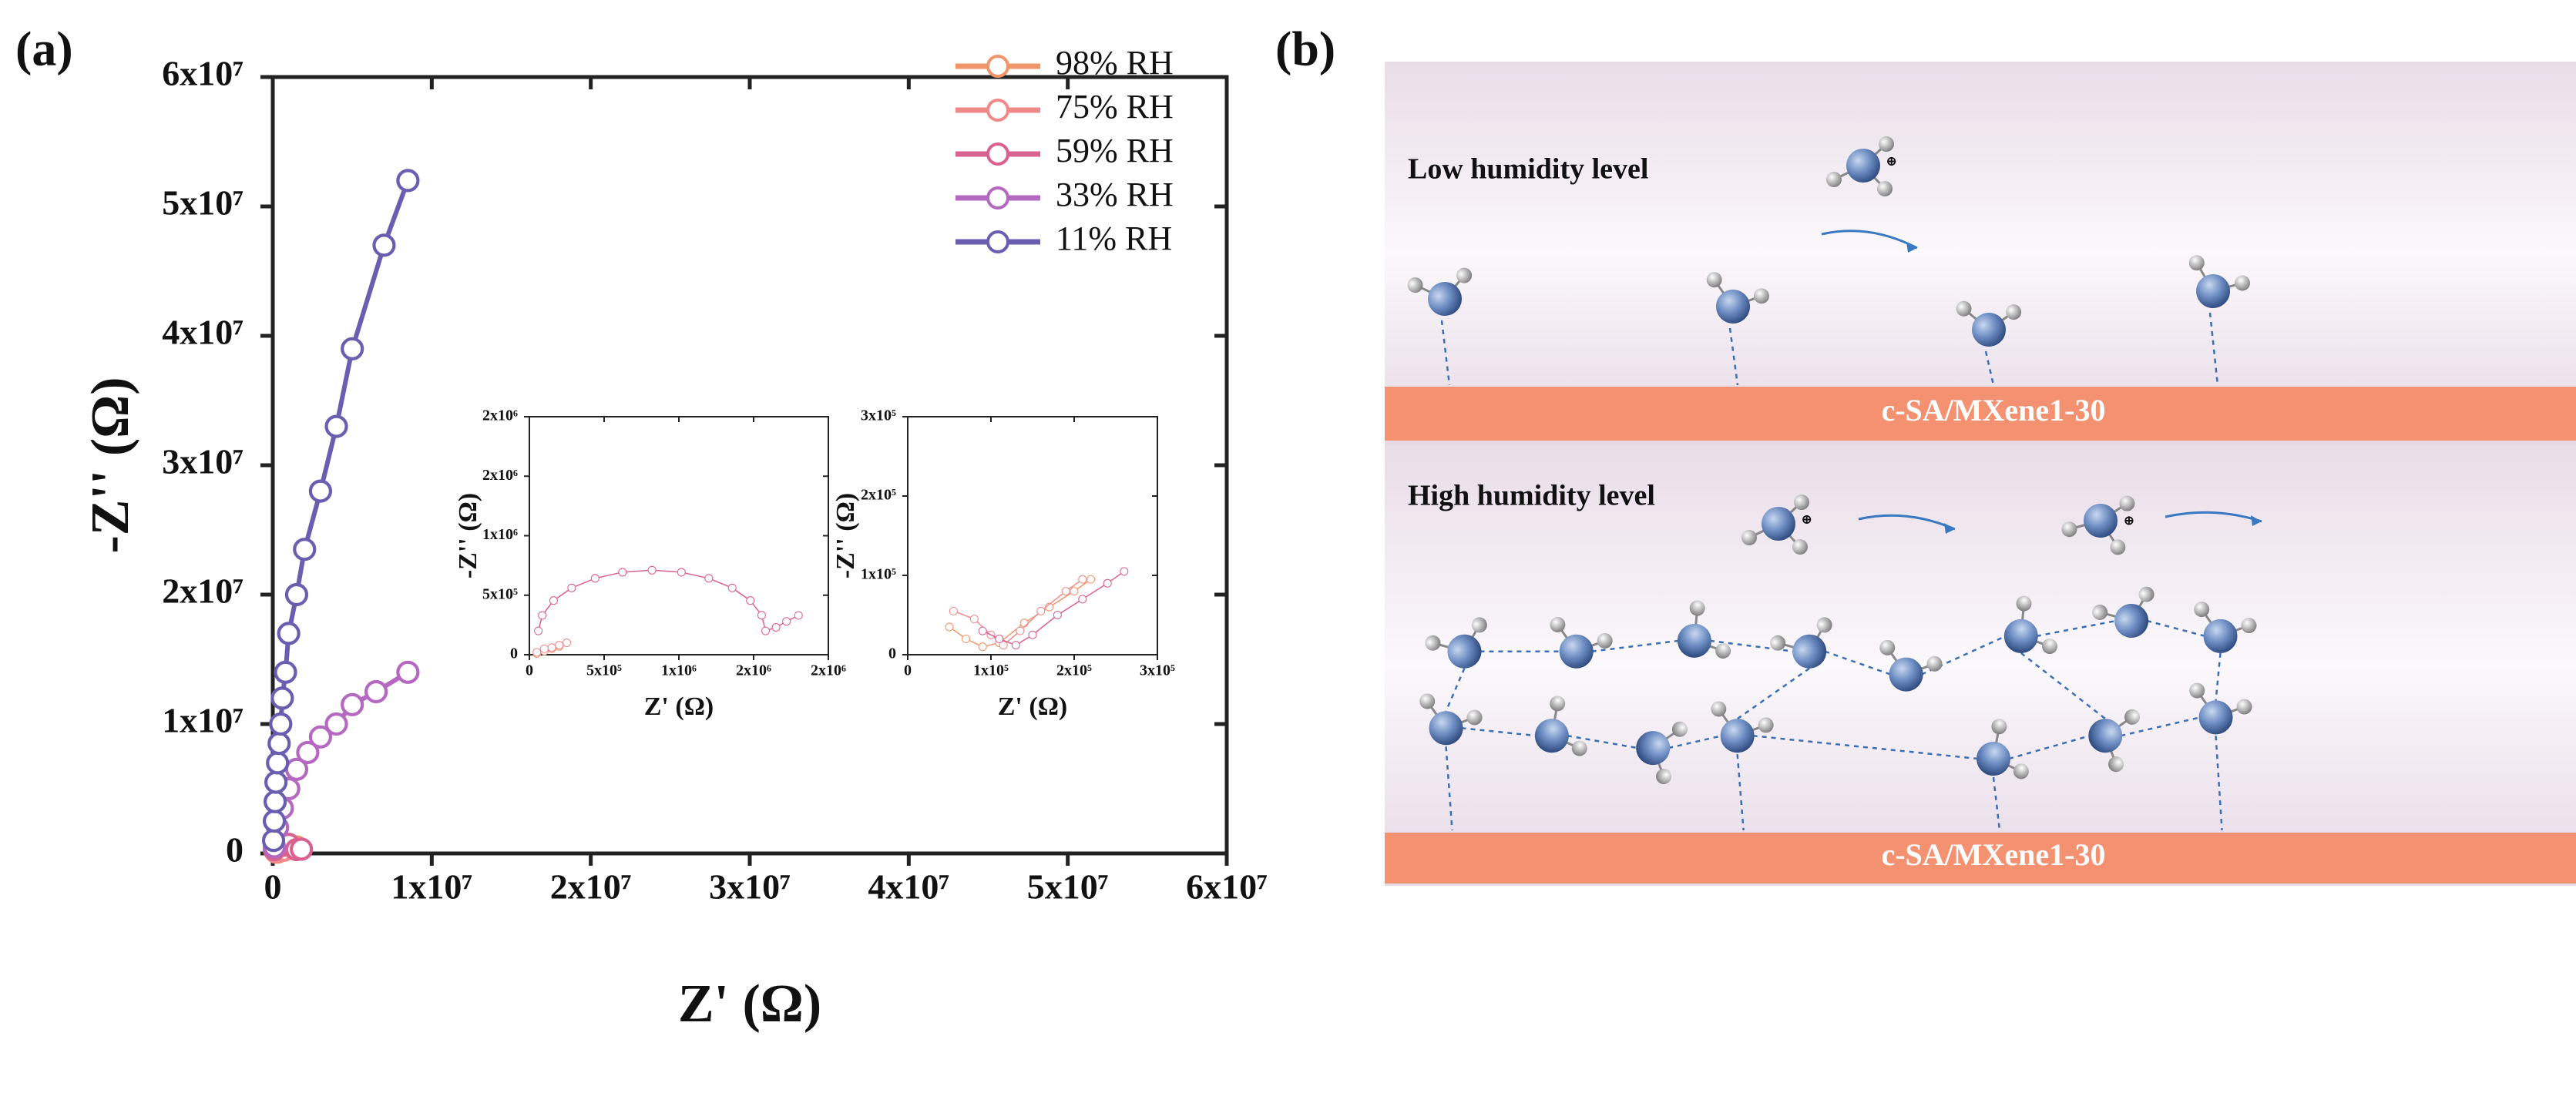 The width and height of the screenshot is (2576, 1113). Describe the element at coordinates (591, 887) in the screenshot. I see `x-tick-label: 2x10⁷` at that location.